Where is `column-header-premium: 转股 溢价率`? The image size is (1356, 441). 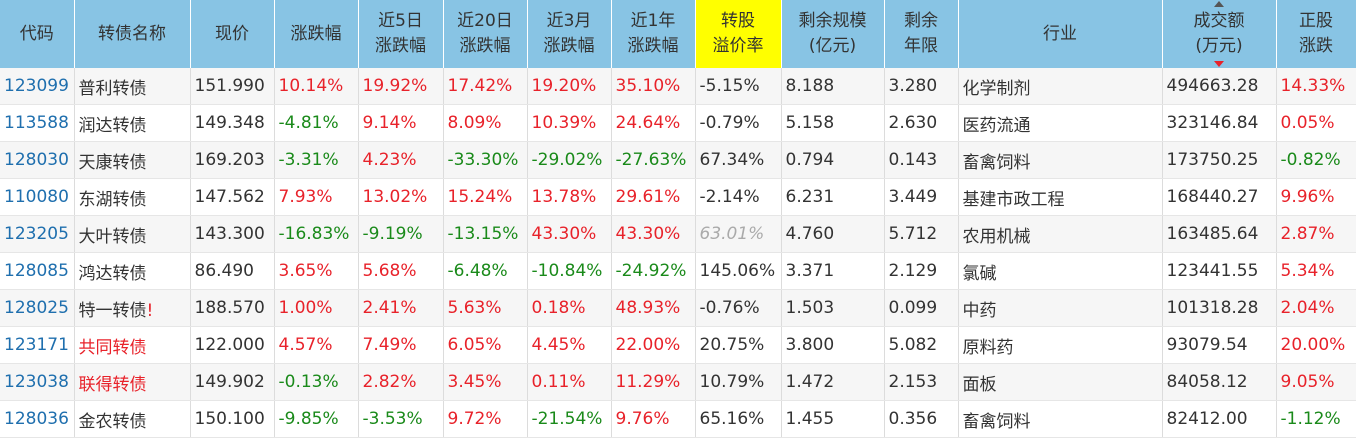
column-header-premium: 转股 溢价率 is located at coordinates (738, 34).